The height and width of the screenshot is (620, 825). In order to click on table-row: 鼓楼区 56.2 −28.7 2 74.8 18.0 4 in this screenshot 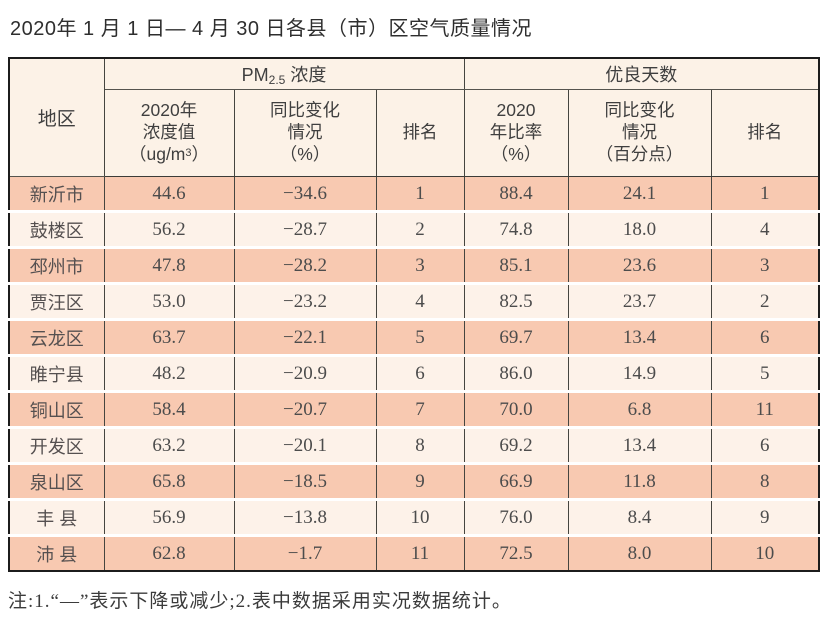, I will do `click(414, 230)`.